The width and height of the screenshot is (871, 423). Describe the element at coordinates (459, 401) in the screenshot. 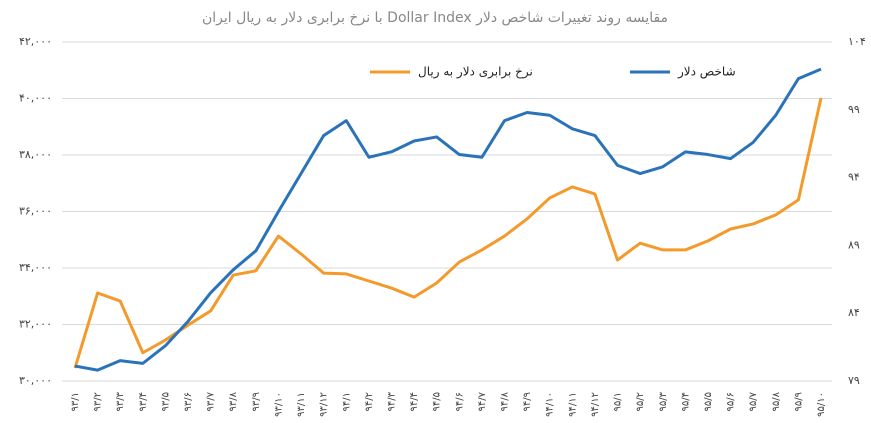

I see `x-tick-label: ۹۴/۶` at that location.